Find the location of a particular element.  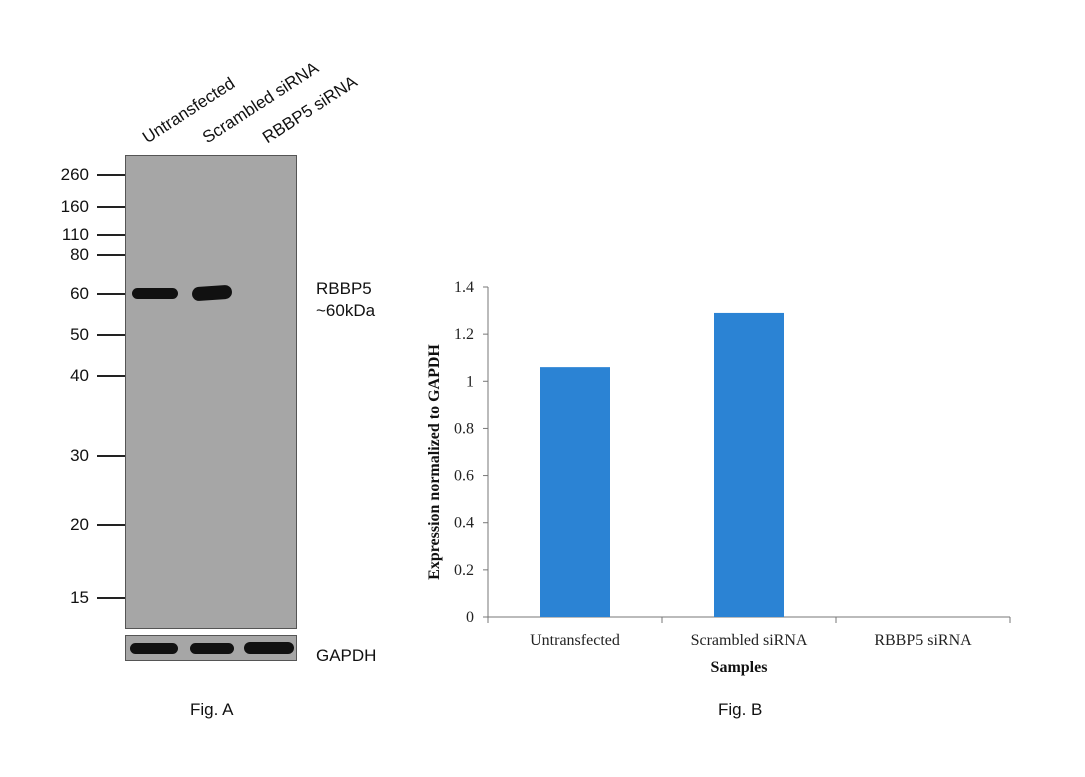

band-gapdh-scrambled-sirna is located at coordinates (212, 648).